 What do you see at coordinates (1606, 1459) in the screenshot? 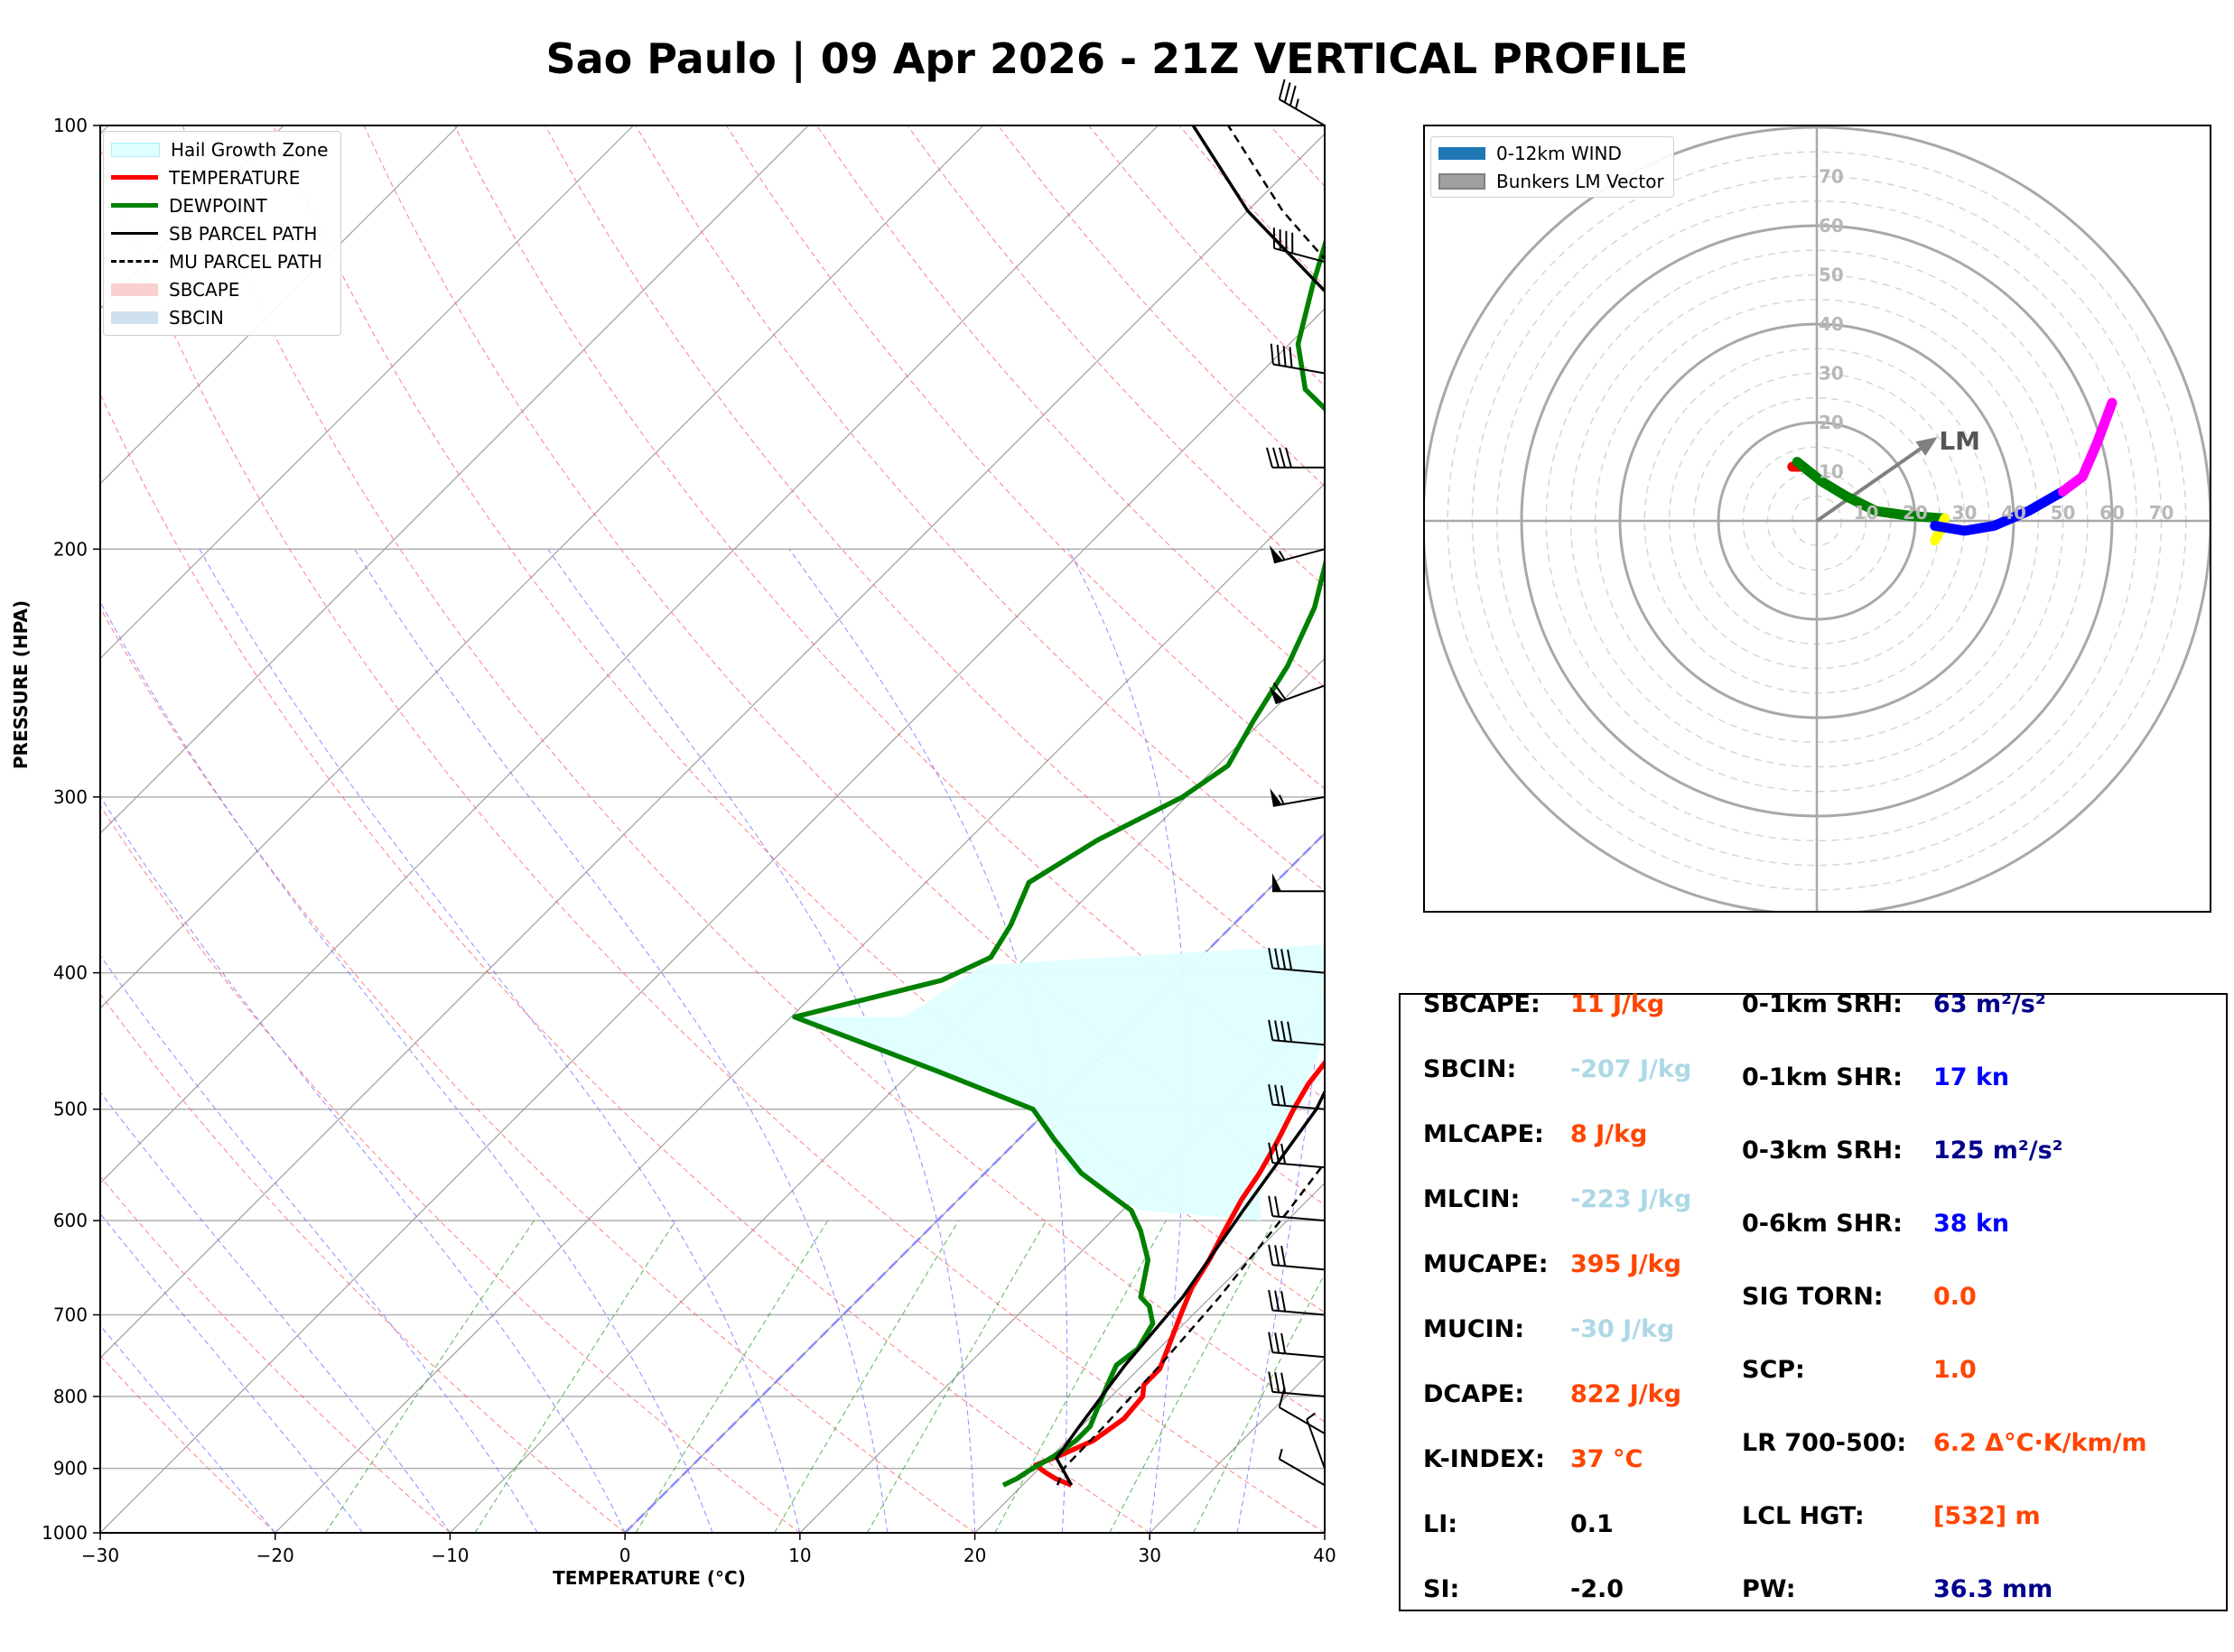
I see `param-value: 37 °C` at bounding box center [1606, 1459].